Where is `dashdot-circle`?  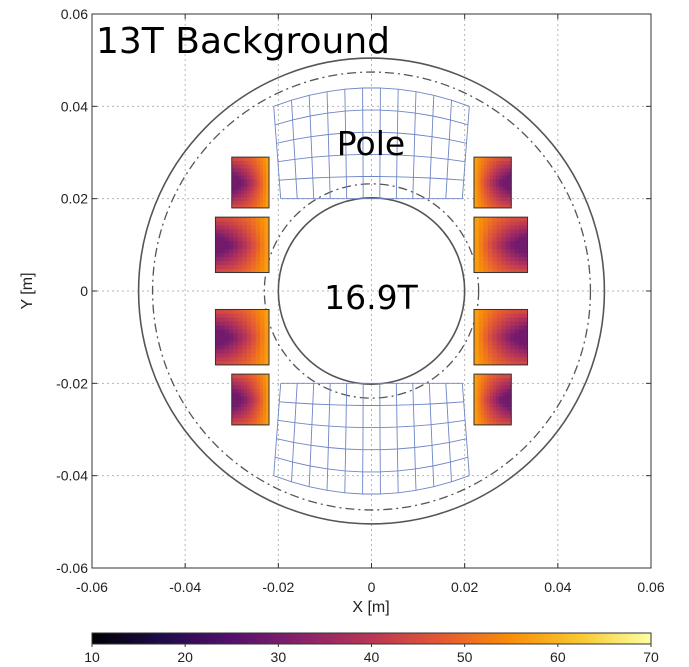
dashdot-circle is located at coordinates (371, 291).